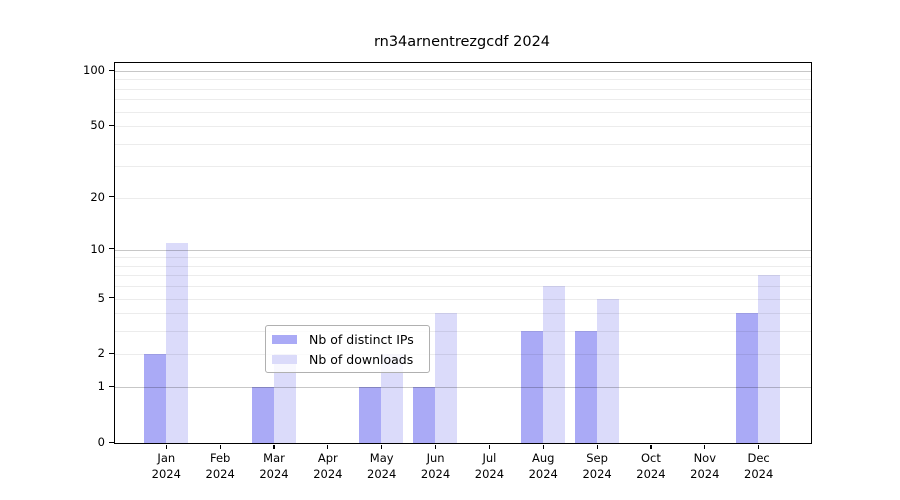 The image size is (900, 500). What do you see at coordinates (347, 349) in the screenshot?
I see `legend: Nb of distinct IPs Nb of downloads` at bounding box center [347, 349].